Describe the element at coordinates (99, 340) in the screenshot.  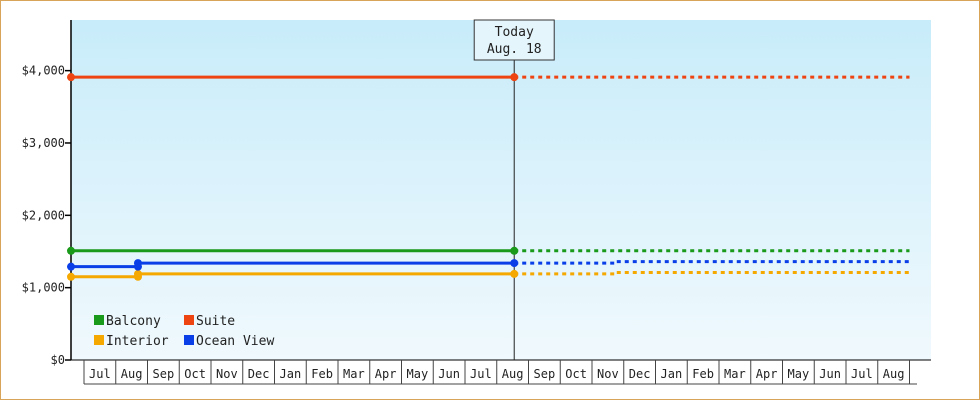
I see `legend-swatch-interior` at that location.